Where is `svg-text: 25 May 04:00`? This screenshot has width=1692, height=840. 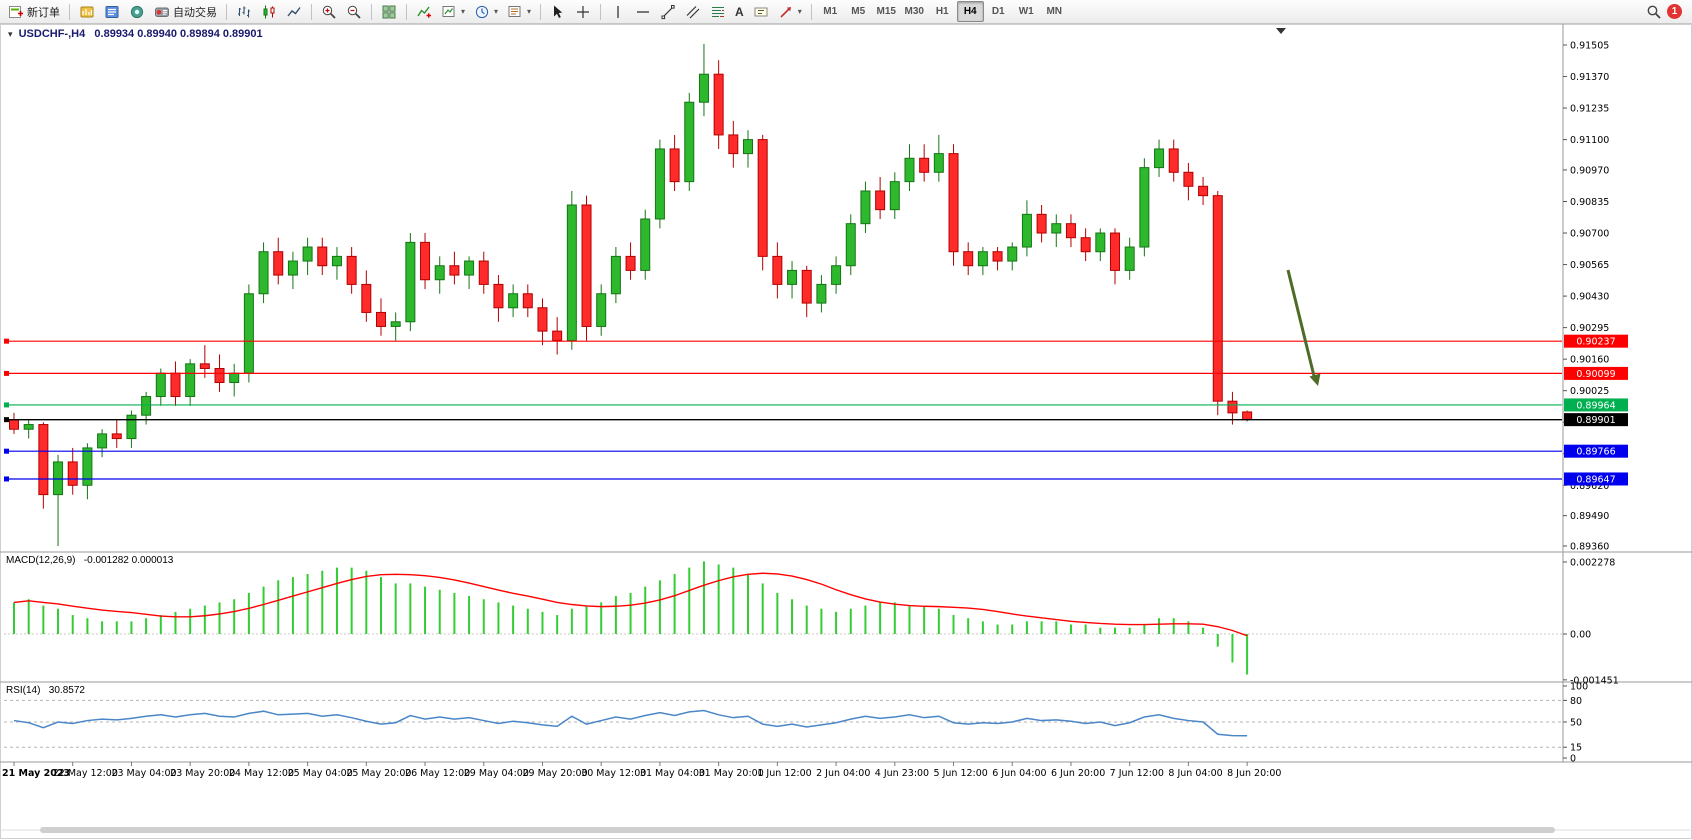 svg-text: 25 May 04:00 is located at coordinates (320, 773).